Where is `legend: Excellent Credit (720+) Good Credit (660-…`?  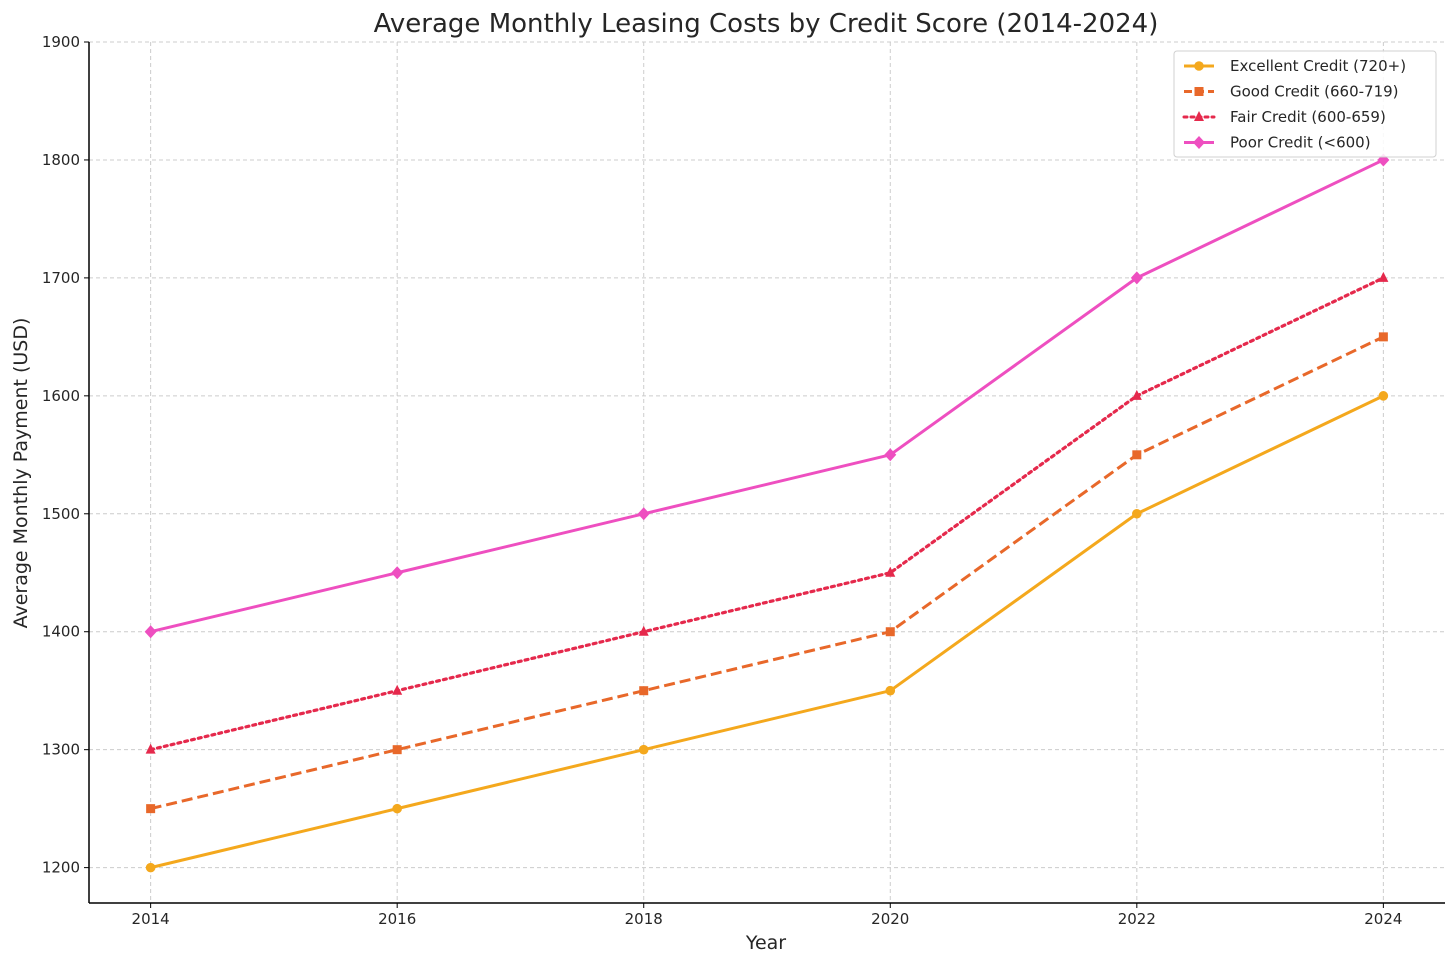
legend: Excellent Credit (720+) Good Credit (660-… is located at coordinates (1305, 104).